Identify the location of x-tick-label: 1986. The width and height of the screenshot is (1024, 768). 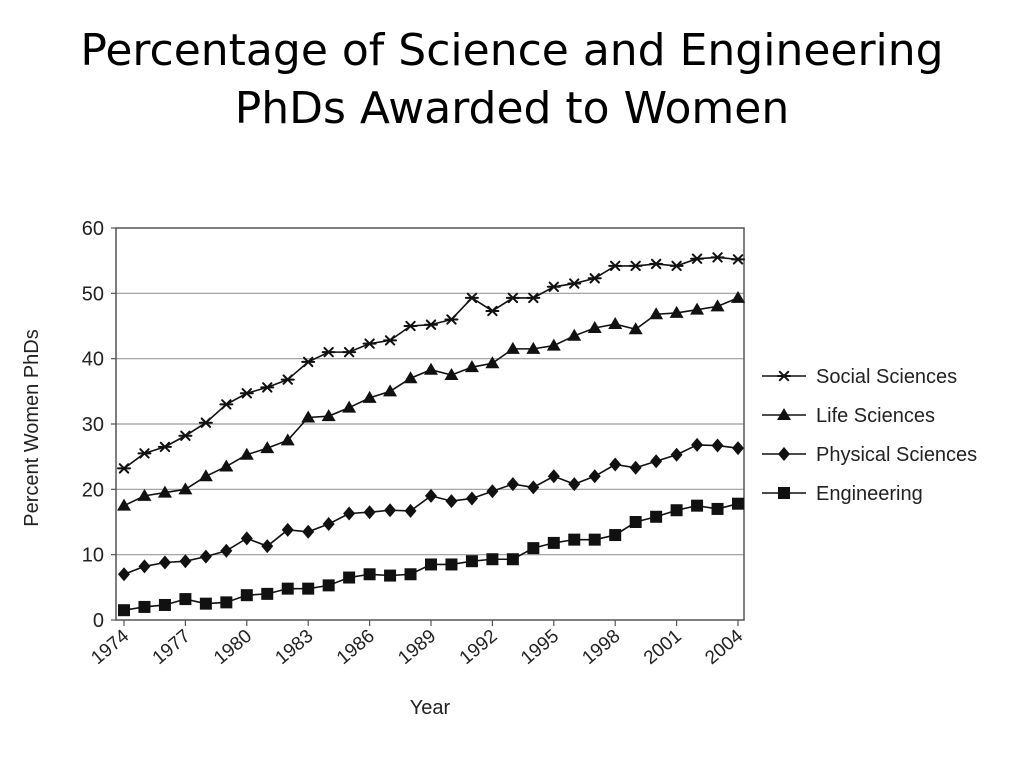
(356, 647).